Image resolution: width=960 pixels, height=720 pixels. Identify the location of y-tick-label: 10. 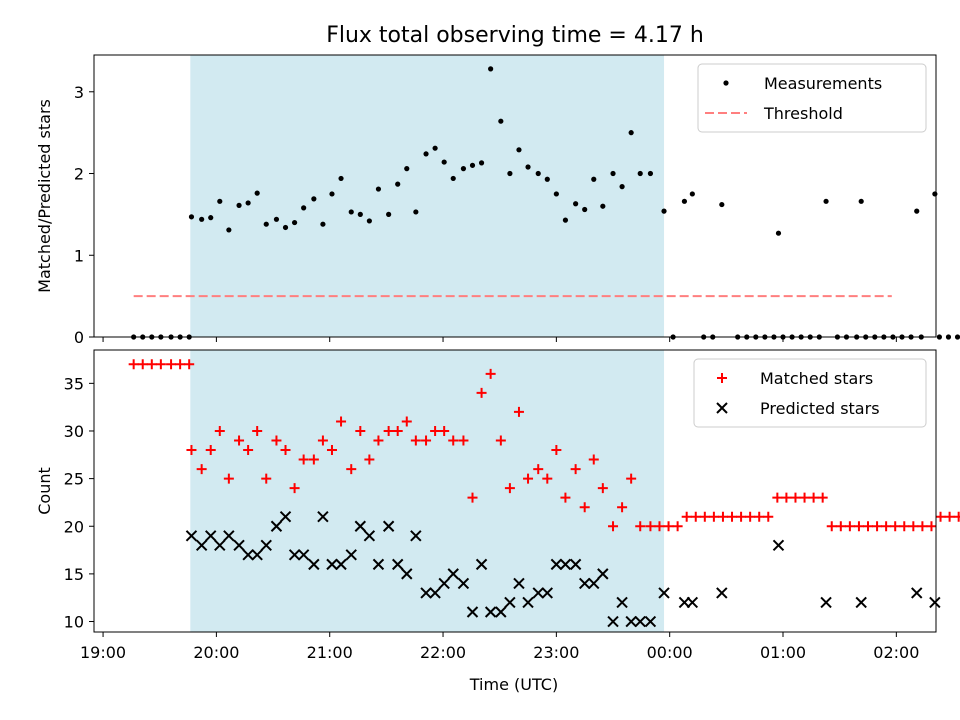
(74, 622).